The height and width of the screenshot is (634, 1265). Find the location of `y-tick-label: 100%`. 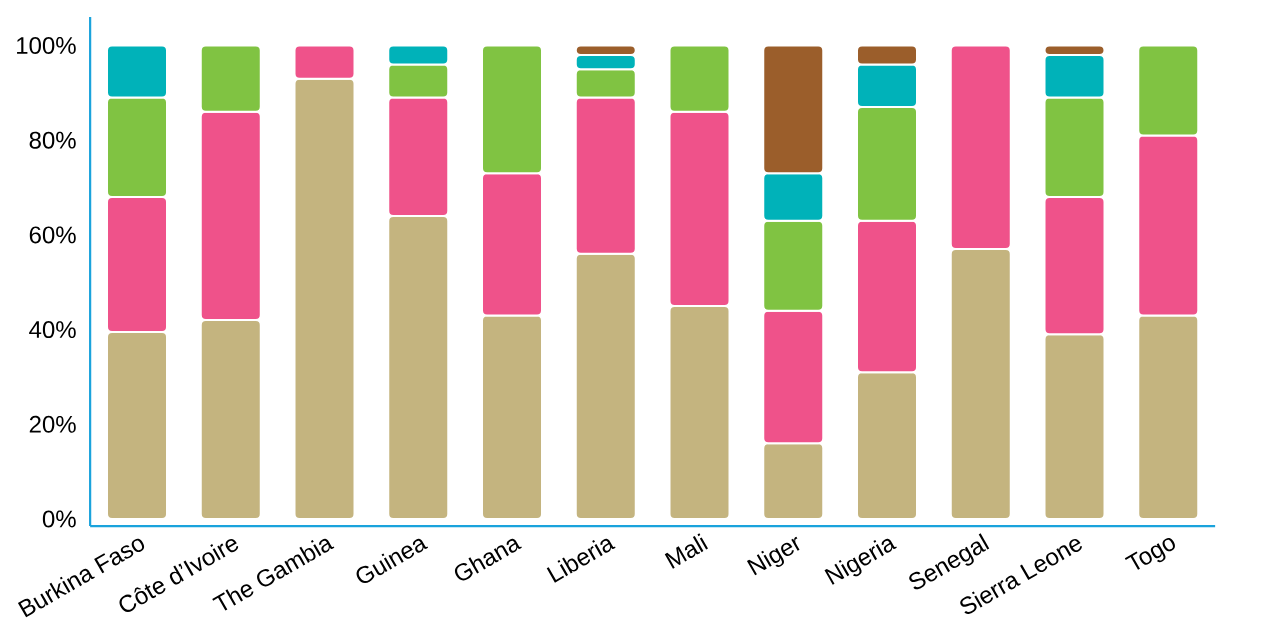

y-tick-label: 100% is located at coordinates (46, 45).